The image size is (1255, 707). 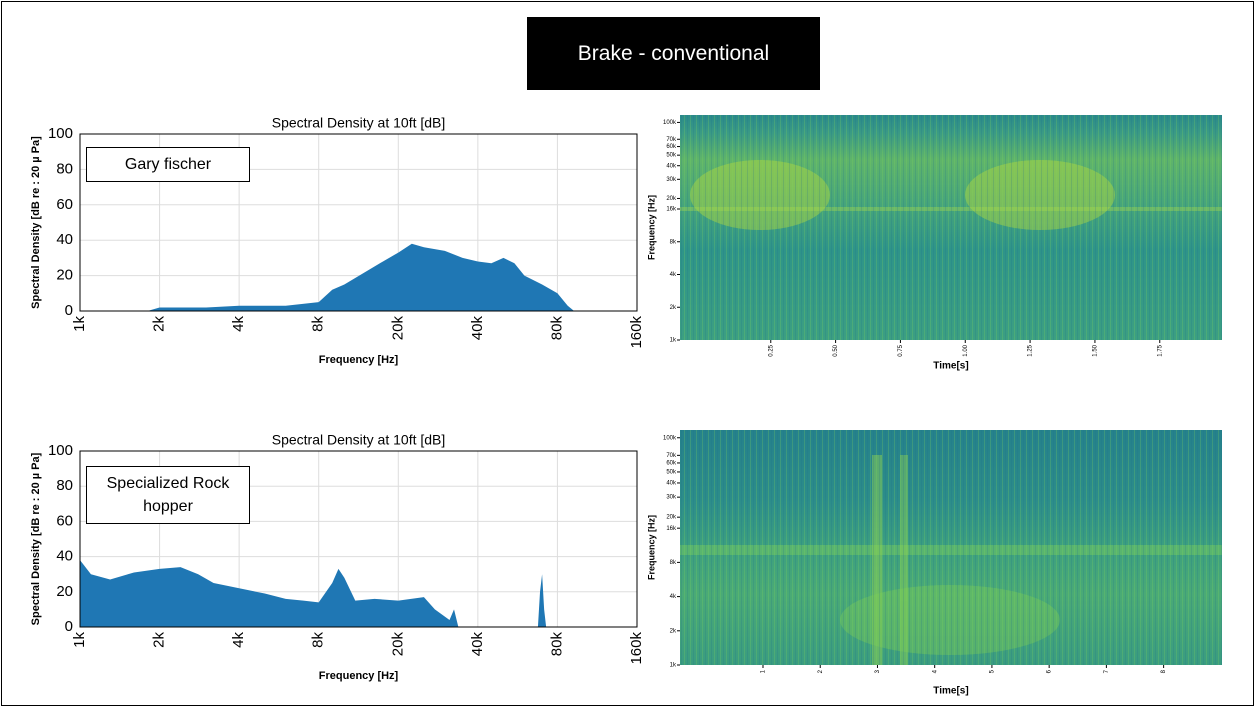 I want to click on x-tick-label: 5, so click(x=993, y=671).